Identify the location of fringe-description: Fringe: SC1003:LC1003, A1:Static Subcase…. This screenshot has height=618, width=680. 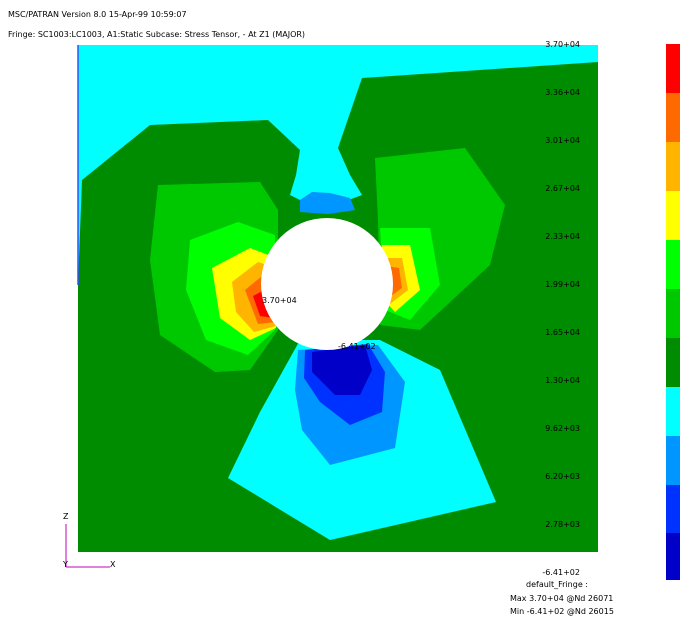
(157, 34).